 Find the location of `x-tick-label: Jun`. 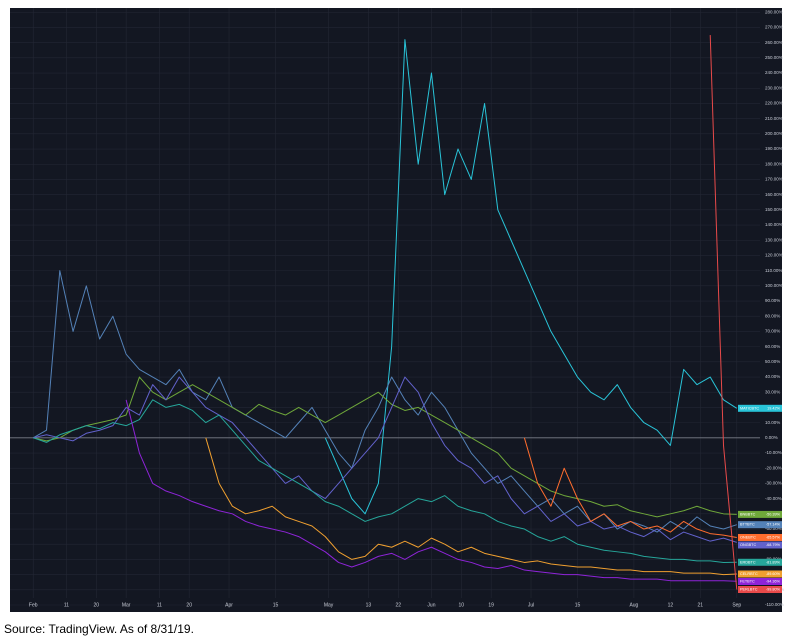

x-tick-label: Jun is located at coordinates (431, 605).